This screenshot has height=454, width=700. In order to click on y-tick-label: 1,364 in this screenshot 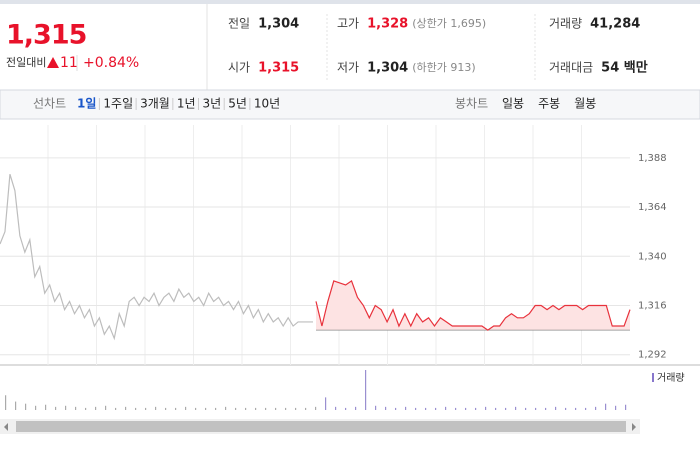, I will do `click(652, 207)`.